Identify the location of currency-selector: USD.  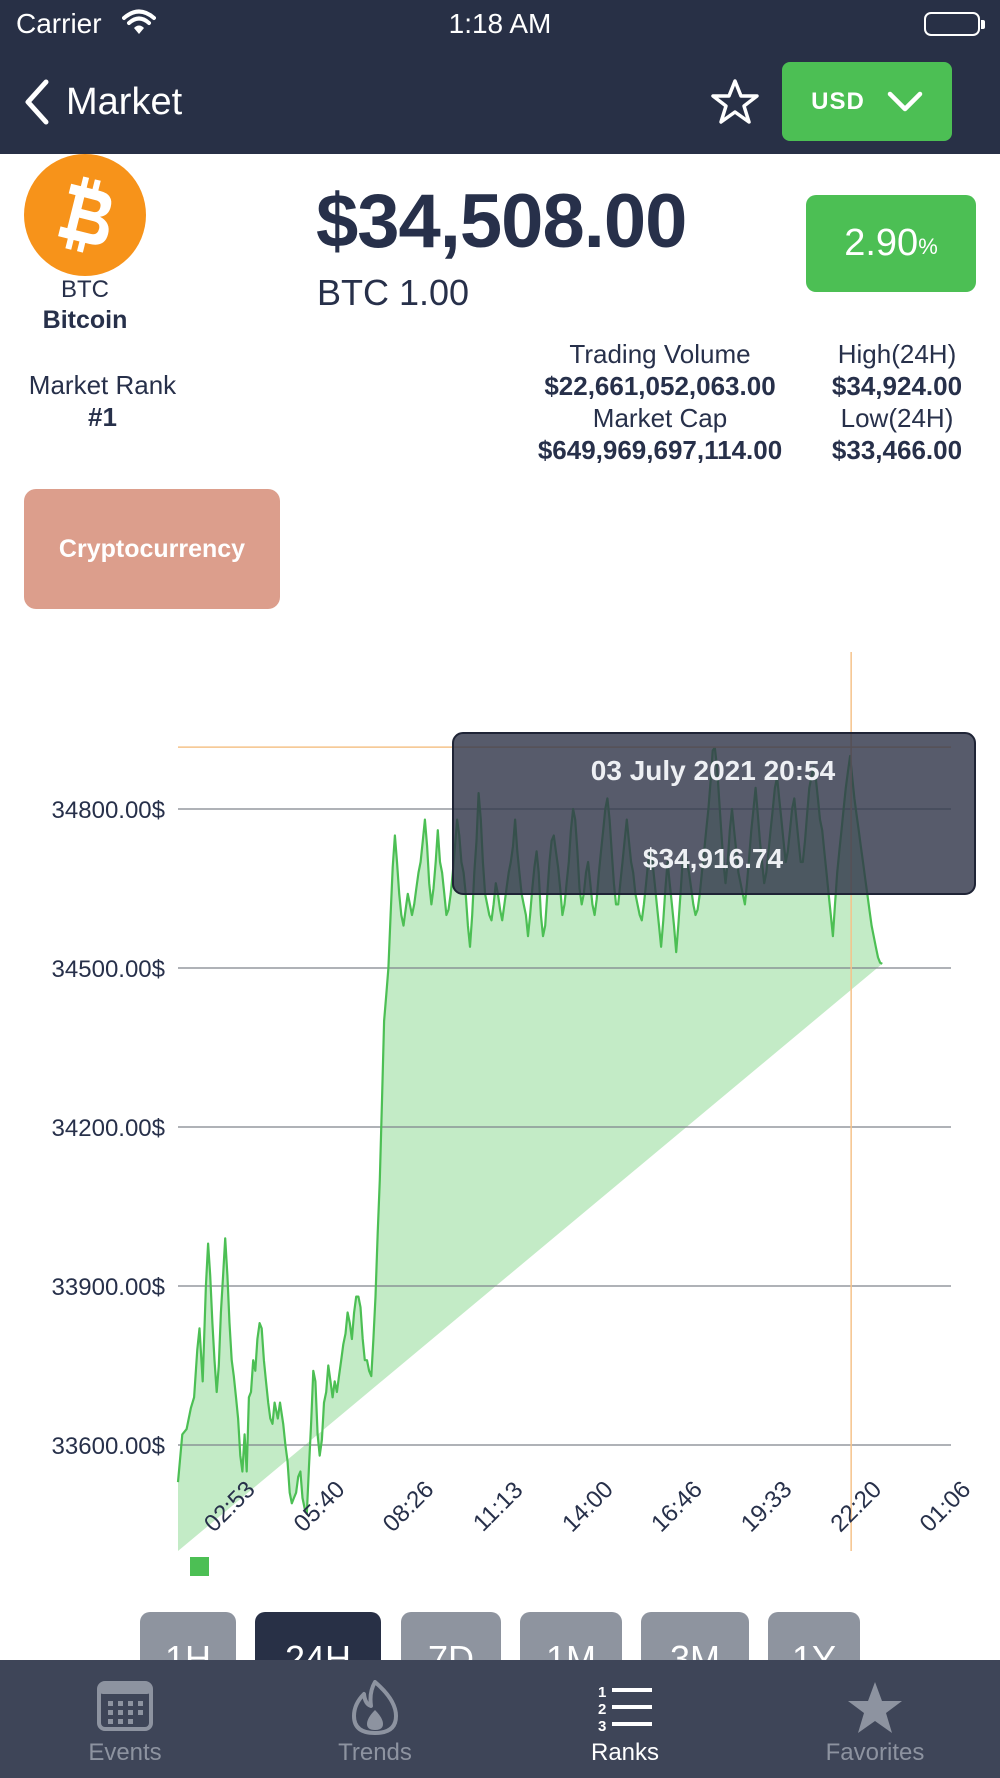
(867, 101).